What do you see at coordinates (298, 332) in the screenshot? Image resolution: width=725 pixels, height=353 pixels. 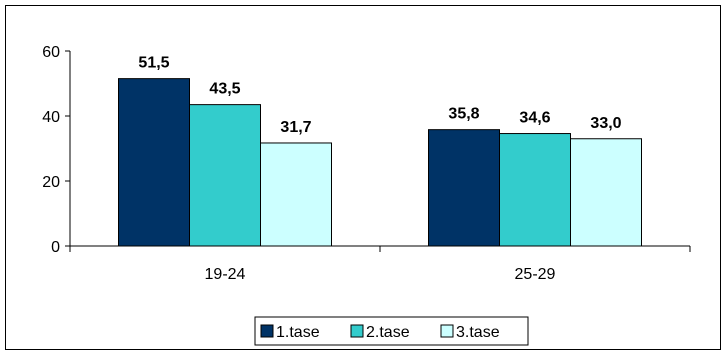 I see `legend-label: 1.tase` at bounding box center [298, 332].